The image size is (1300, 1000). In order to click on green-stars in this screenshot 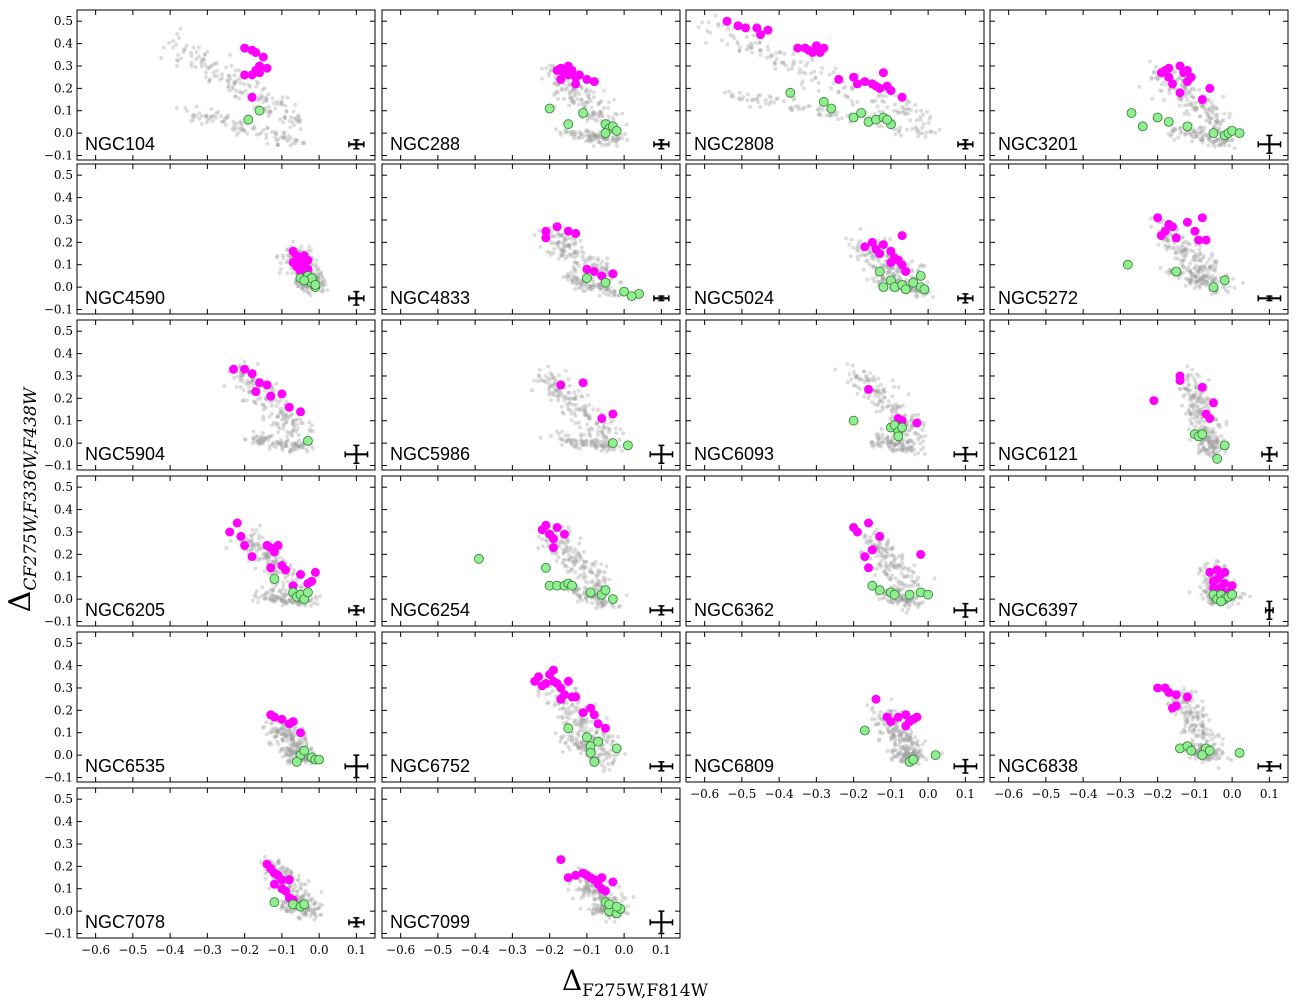, I will do `click(254, 115)`.